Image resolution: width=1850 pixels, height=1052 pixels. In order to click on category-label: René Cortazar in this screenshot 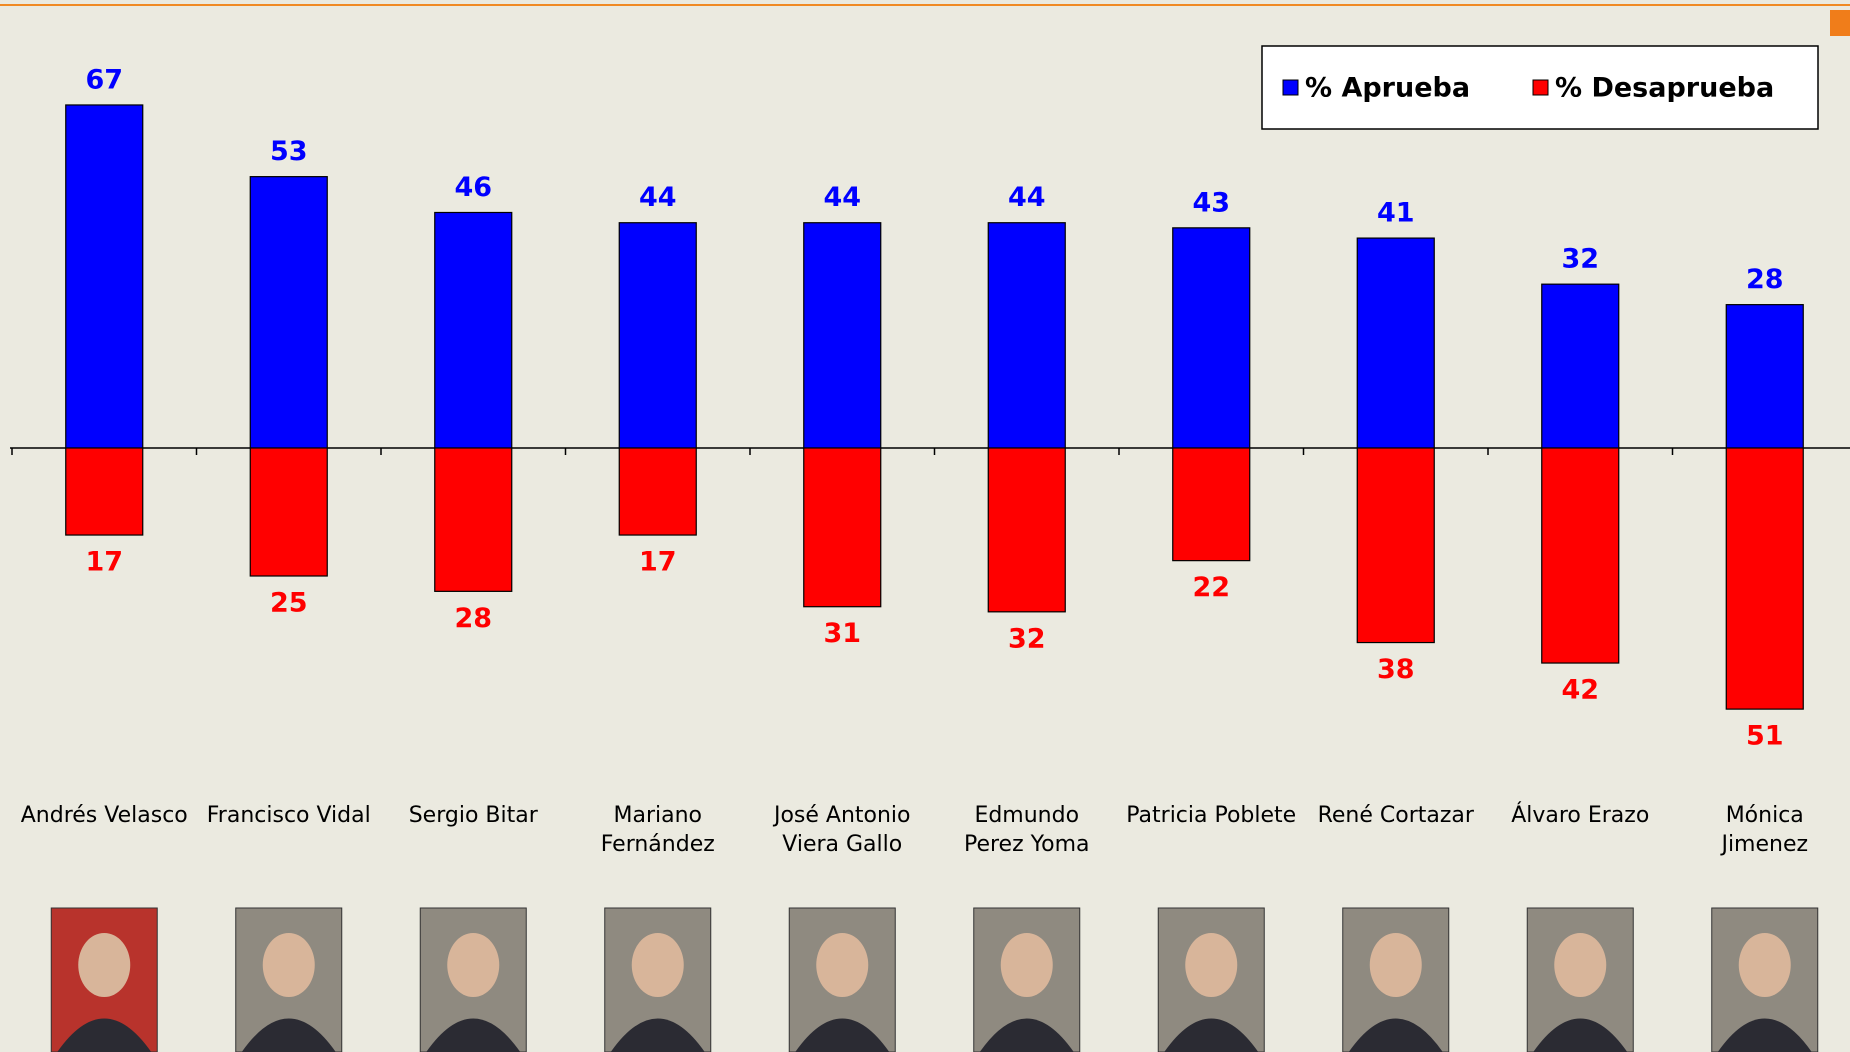, I will do `click(1396, 815)`.